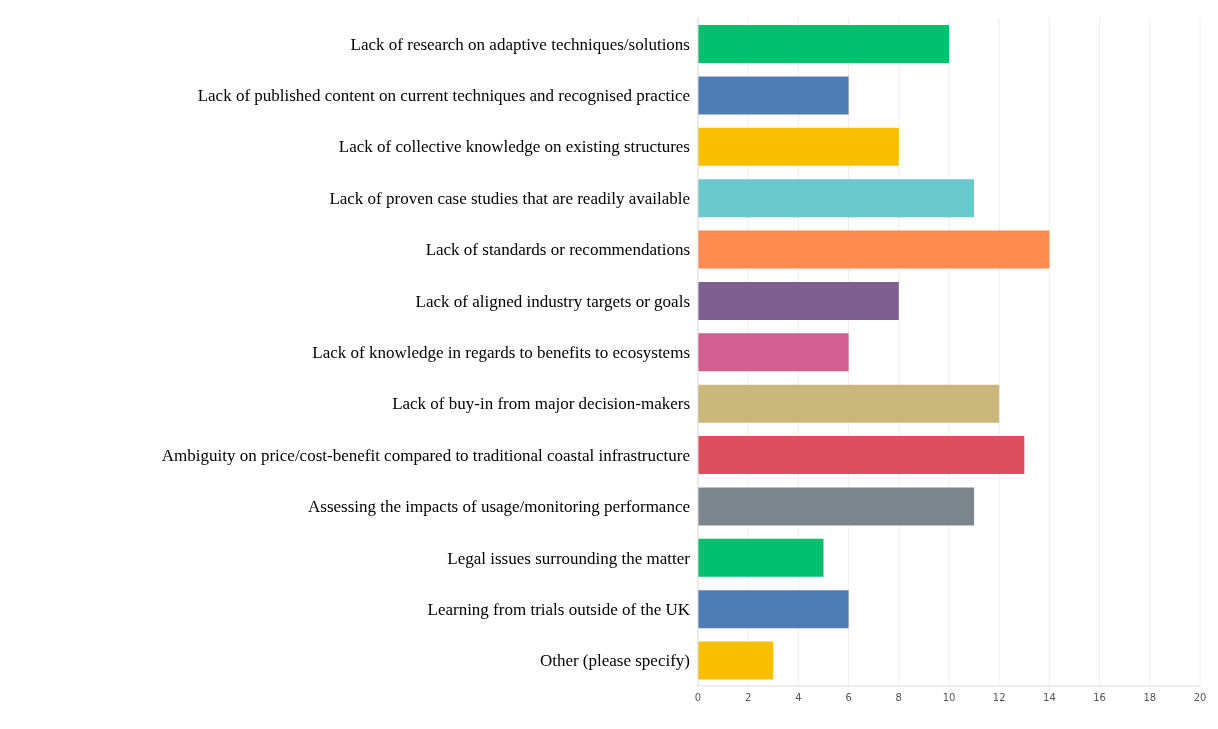 The width and height of the screenshot is (1218, 729). What do you see at coordinates (1099, 698) in the screenshot?
I see `x-tick-label: 16` at bounding box center [1099, 698].